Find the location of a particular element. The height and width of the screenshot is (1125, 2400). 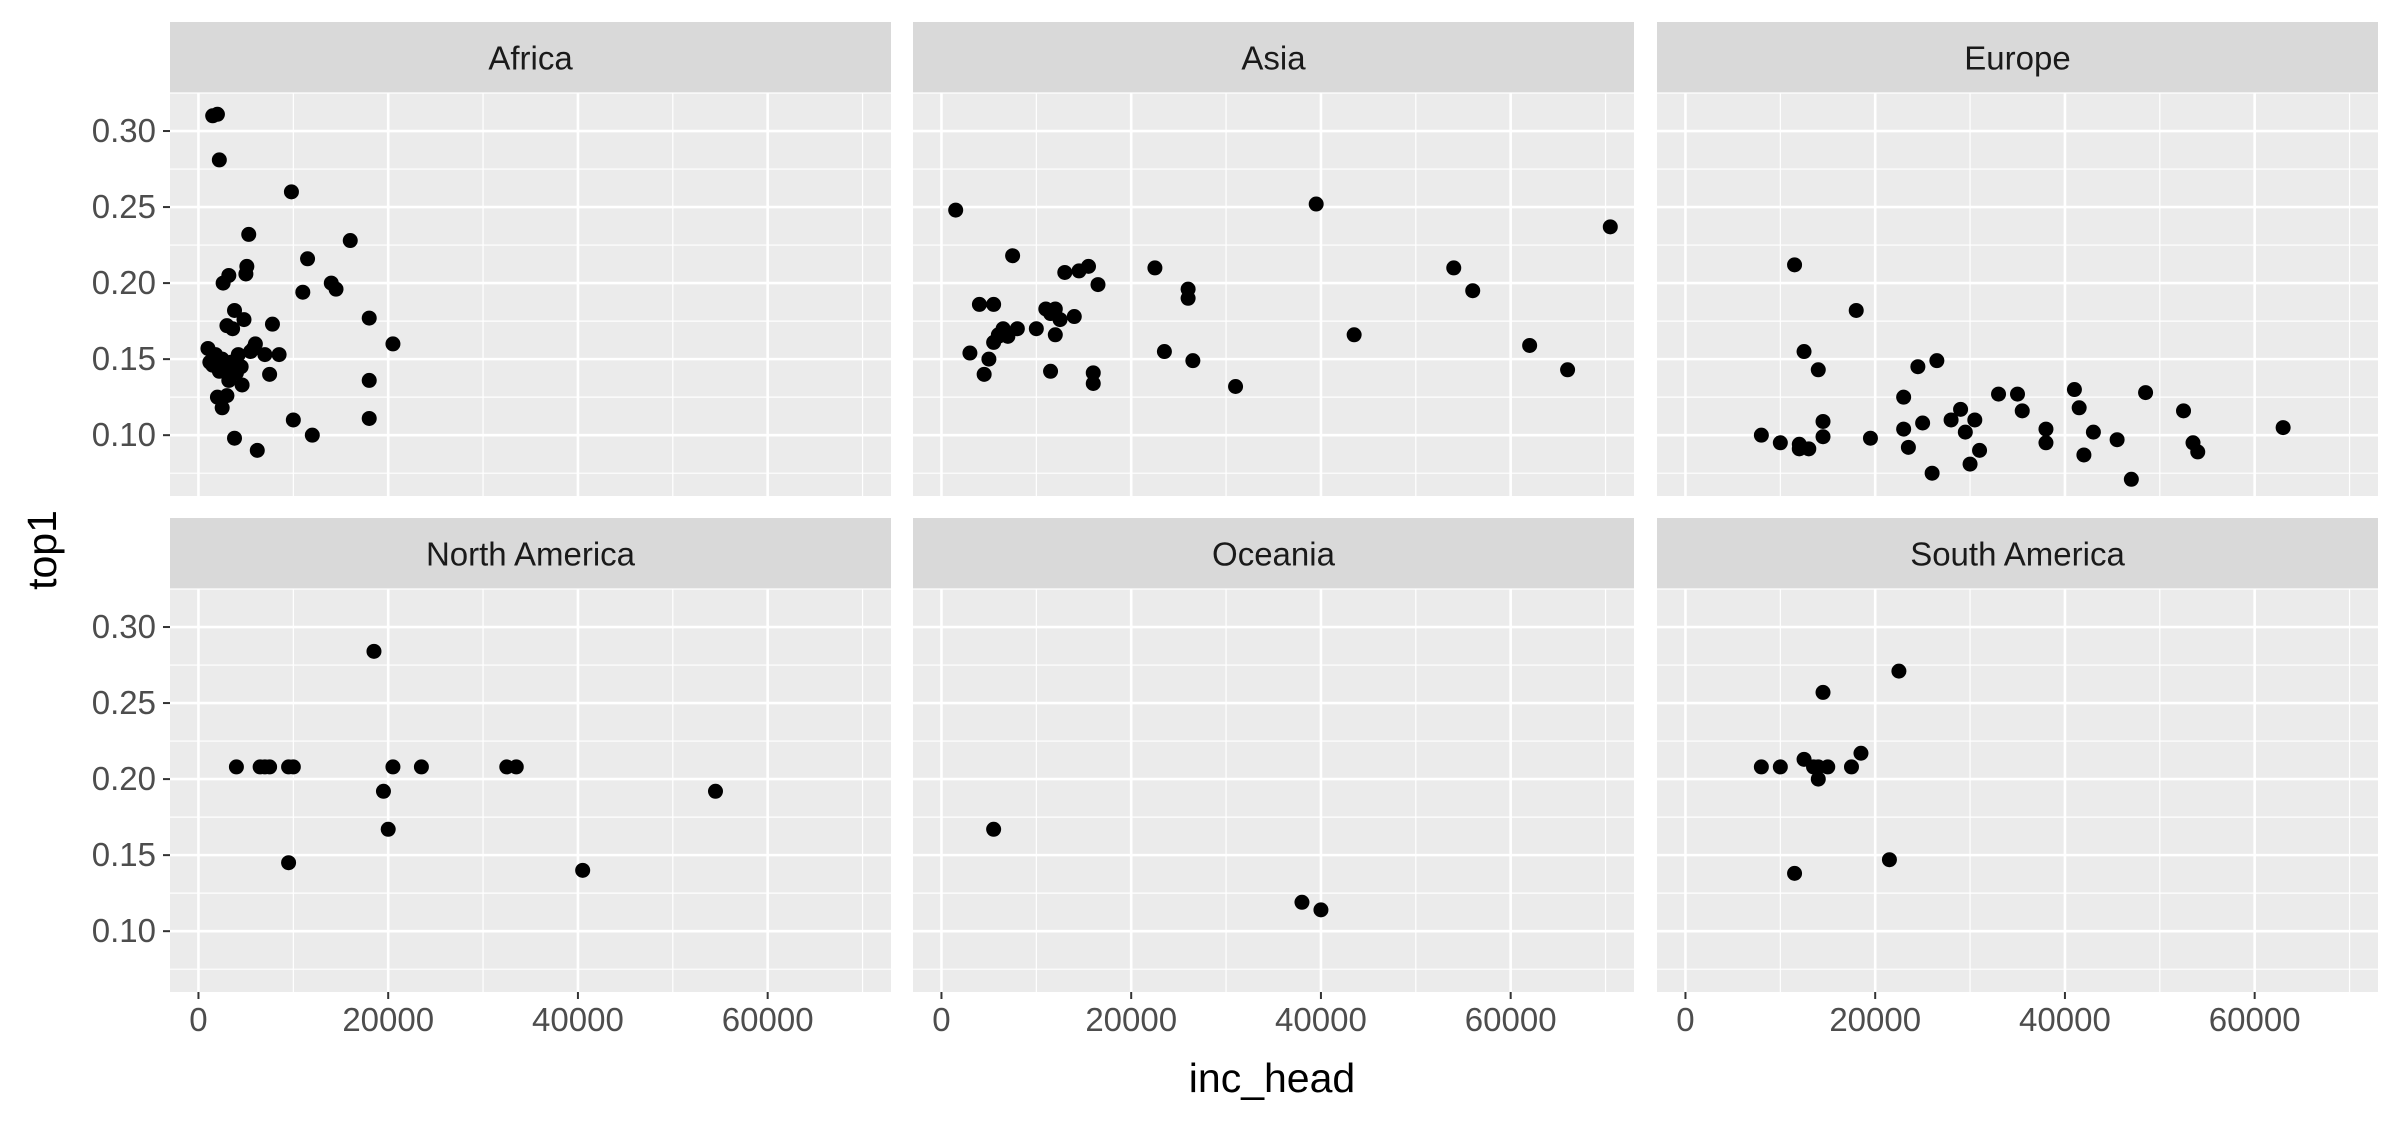

y-tick-label: 0.10 is located at coordinates (124, 434).